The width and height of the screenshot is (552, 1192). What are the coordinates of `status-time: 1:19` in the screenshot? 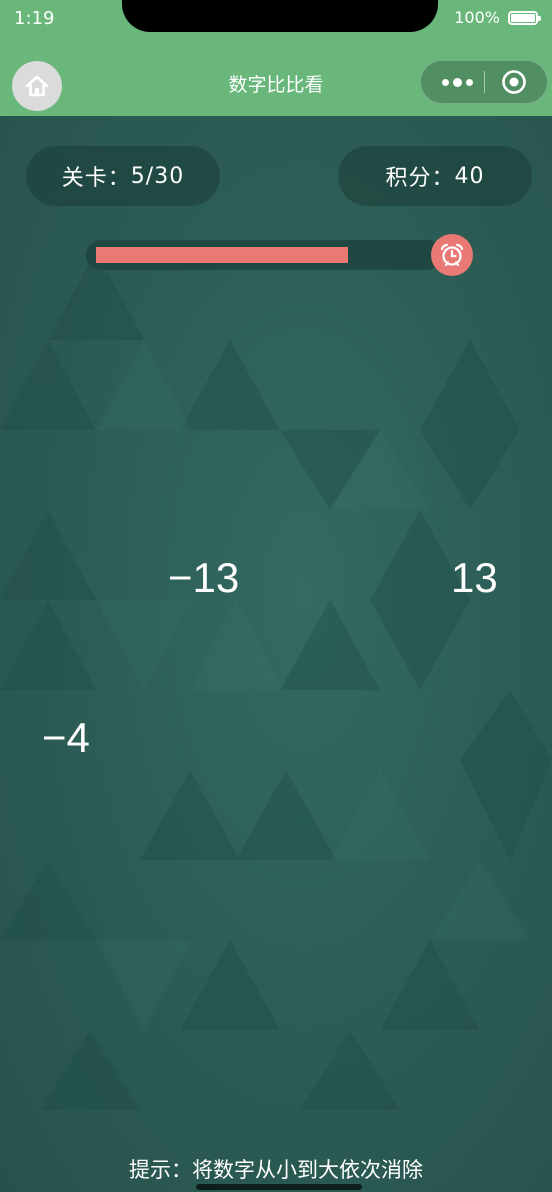 It's located at (34, 18).